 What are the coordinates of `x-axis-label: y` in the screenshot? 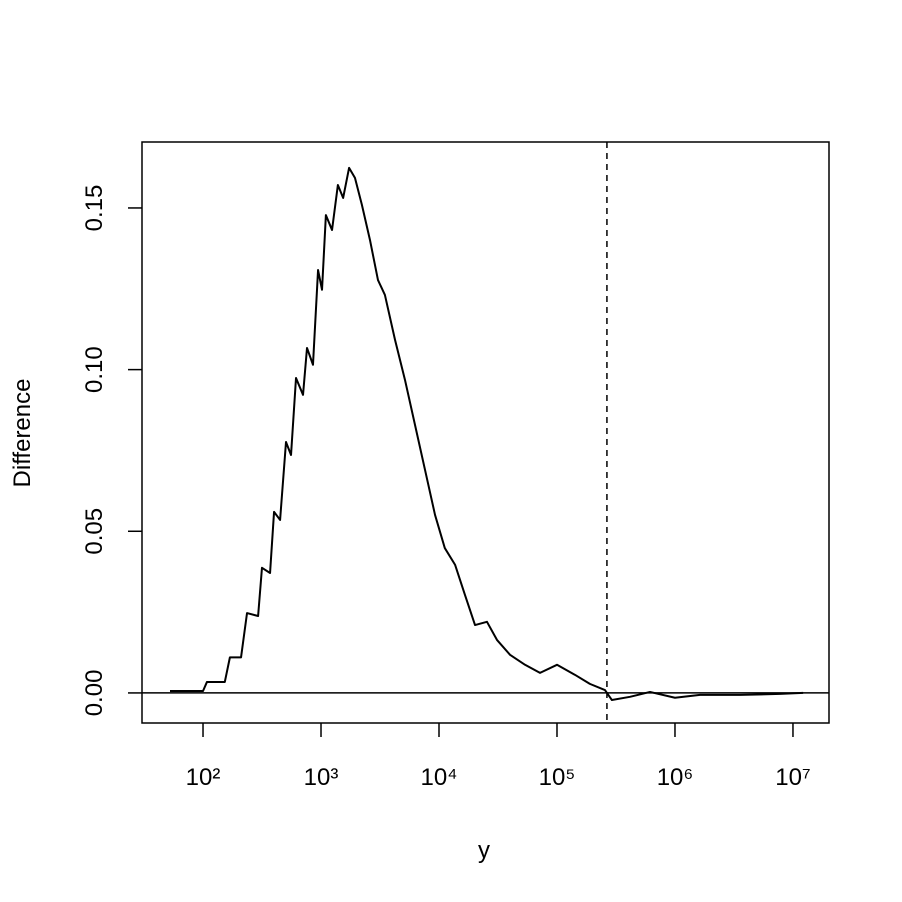 It's located at (484, 850).